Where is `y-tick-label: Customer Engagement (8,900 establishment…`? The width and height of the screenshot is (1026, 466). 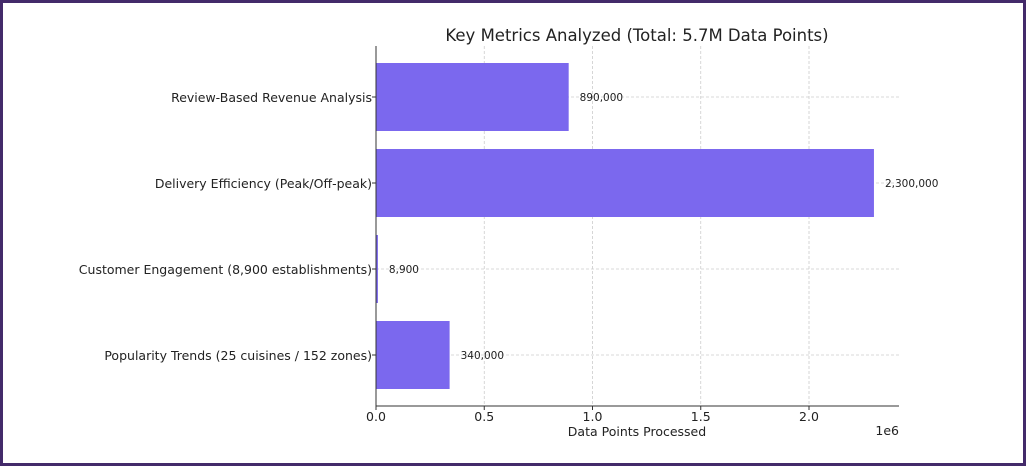 y-tick-label: Customer Engagement (8,900 establishment… is located at coordinates (225, 269).